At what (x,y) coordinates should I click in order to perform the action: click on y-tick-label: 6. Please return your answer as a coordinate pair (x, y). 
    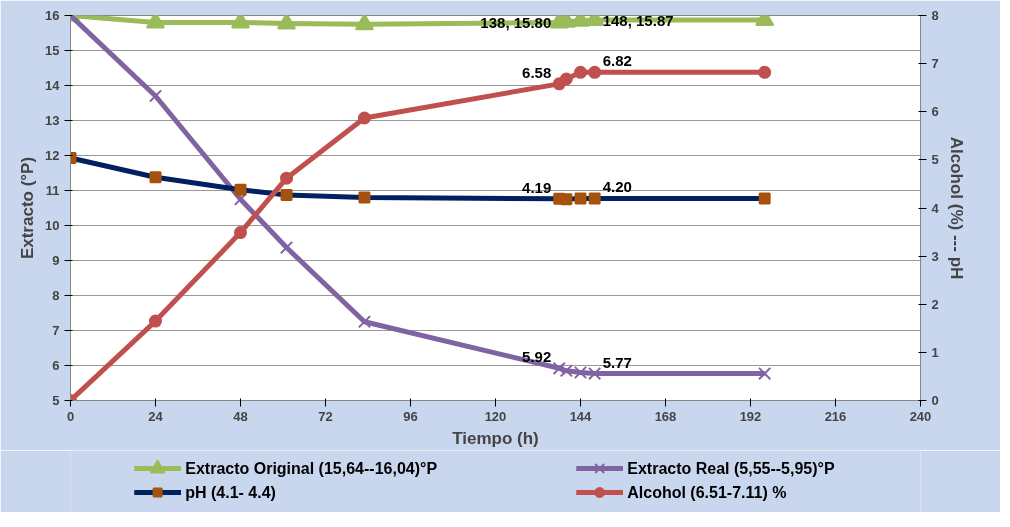
    Looking at the image, I should click on (56, 365).